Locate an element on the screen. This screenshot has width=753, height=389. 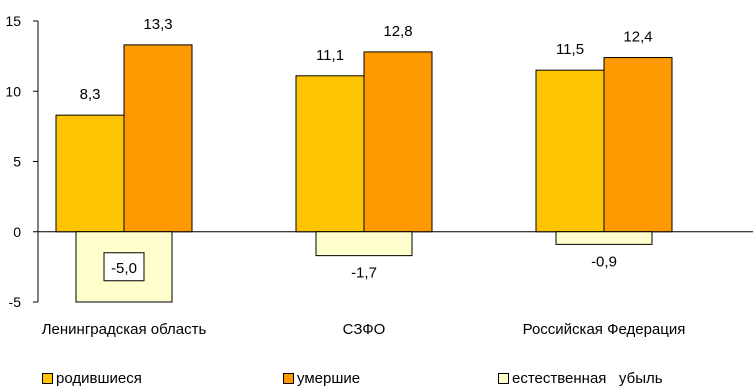
data-label-births: 11,1 is located at coordinates (330, 55).